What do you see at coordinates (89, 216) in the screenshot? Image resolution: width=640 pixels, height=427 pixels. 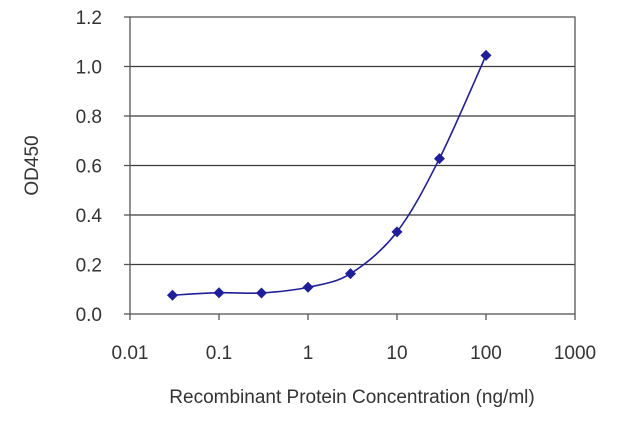 I see `y-tick-label: 0.4` at bounding box center [89, 216].